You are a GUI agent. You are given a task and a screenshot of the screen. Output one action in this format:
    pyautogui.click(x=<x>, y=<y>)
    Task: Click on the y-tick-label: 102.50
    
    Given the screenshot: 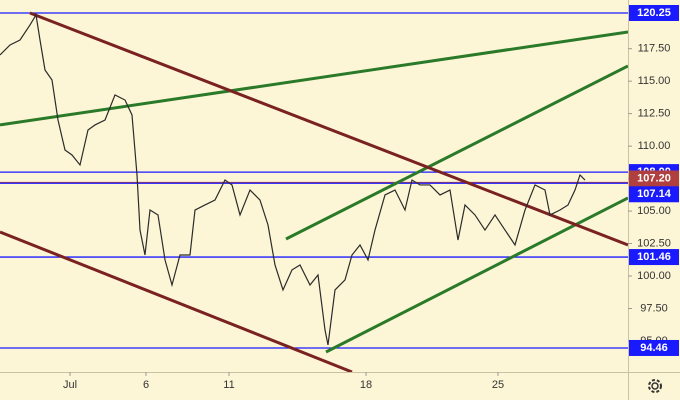 What is the action you would take?
    pyautogui.click(x=654, y=243)
    